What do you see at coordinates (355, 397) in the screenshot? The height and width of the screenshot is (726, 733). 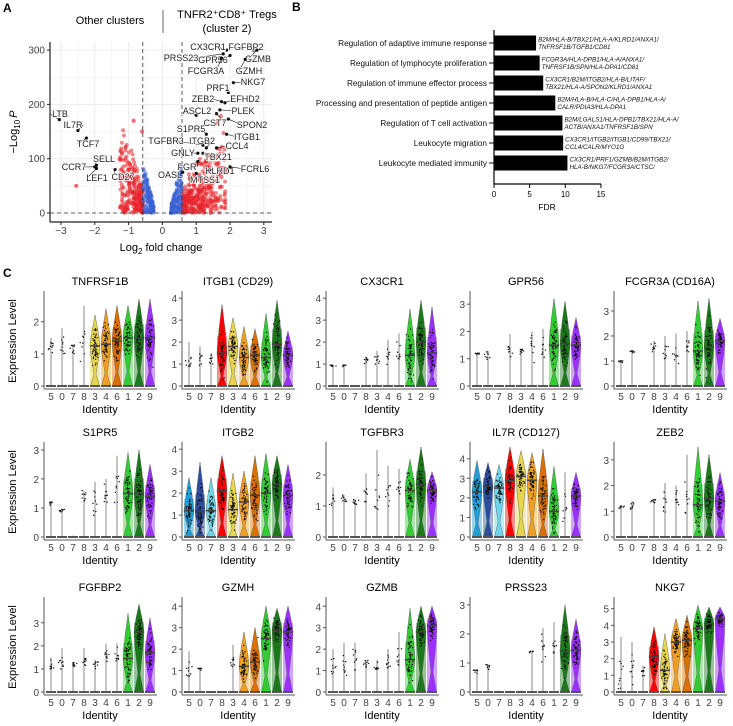 I see `cluster-tick-label: 7` at bounding box center [355, 397].